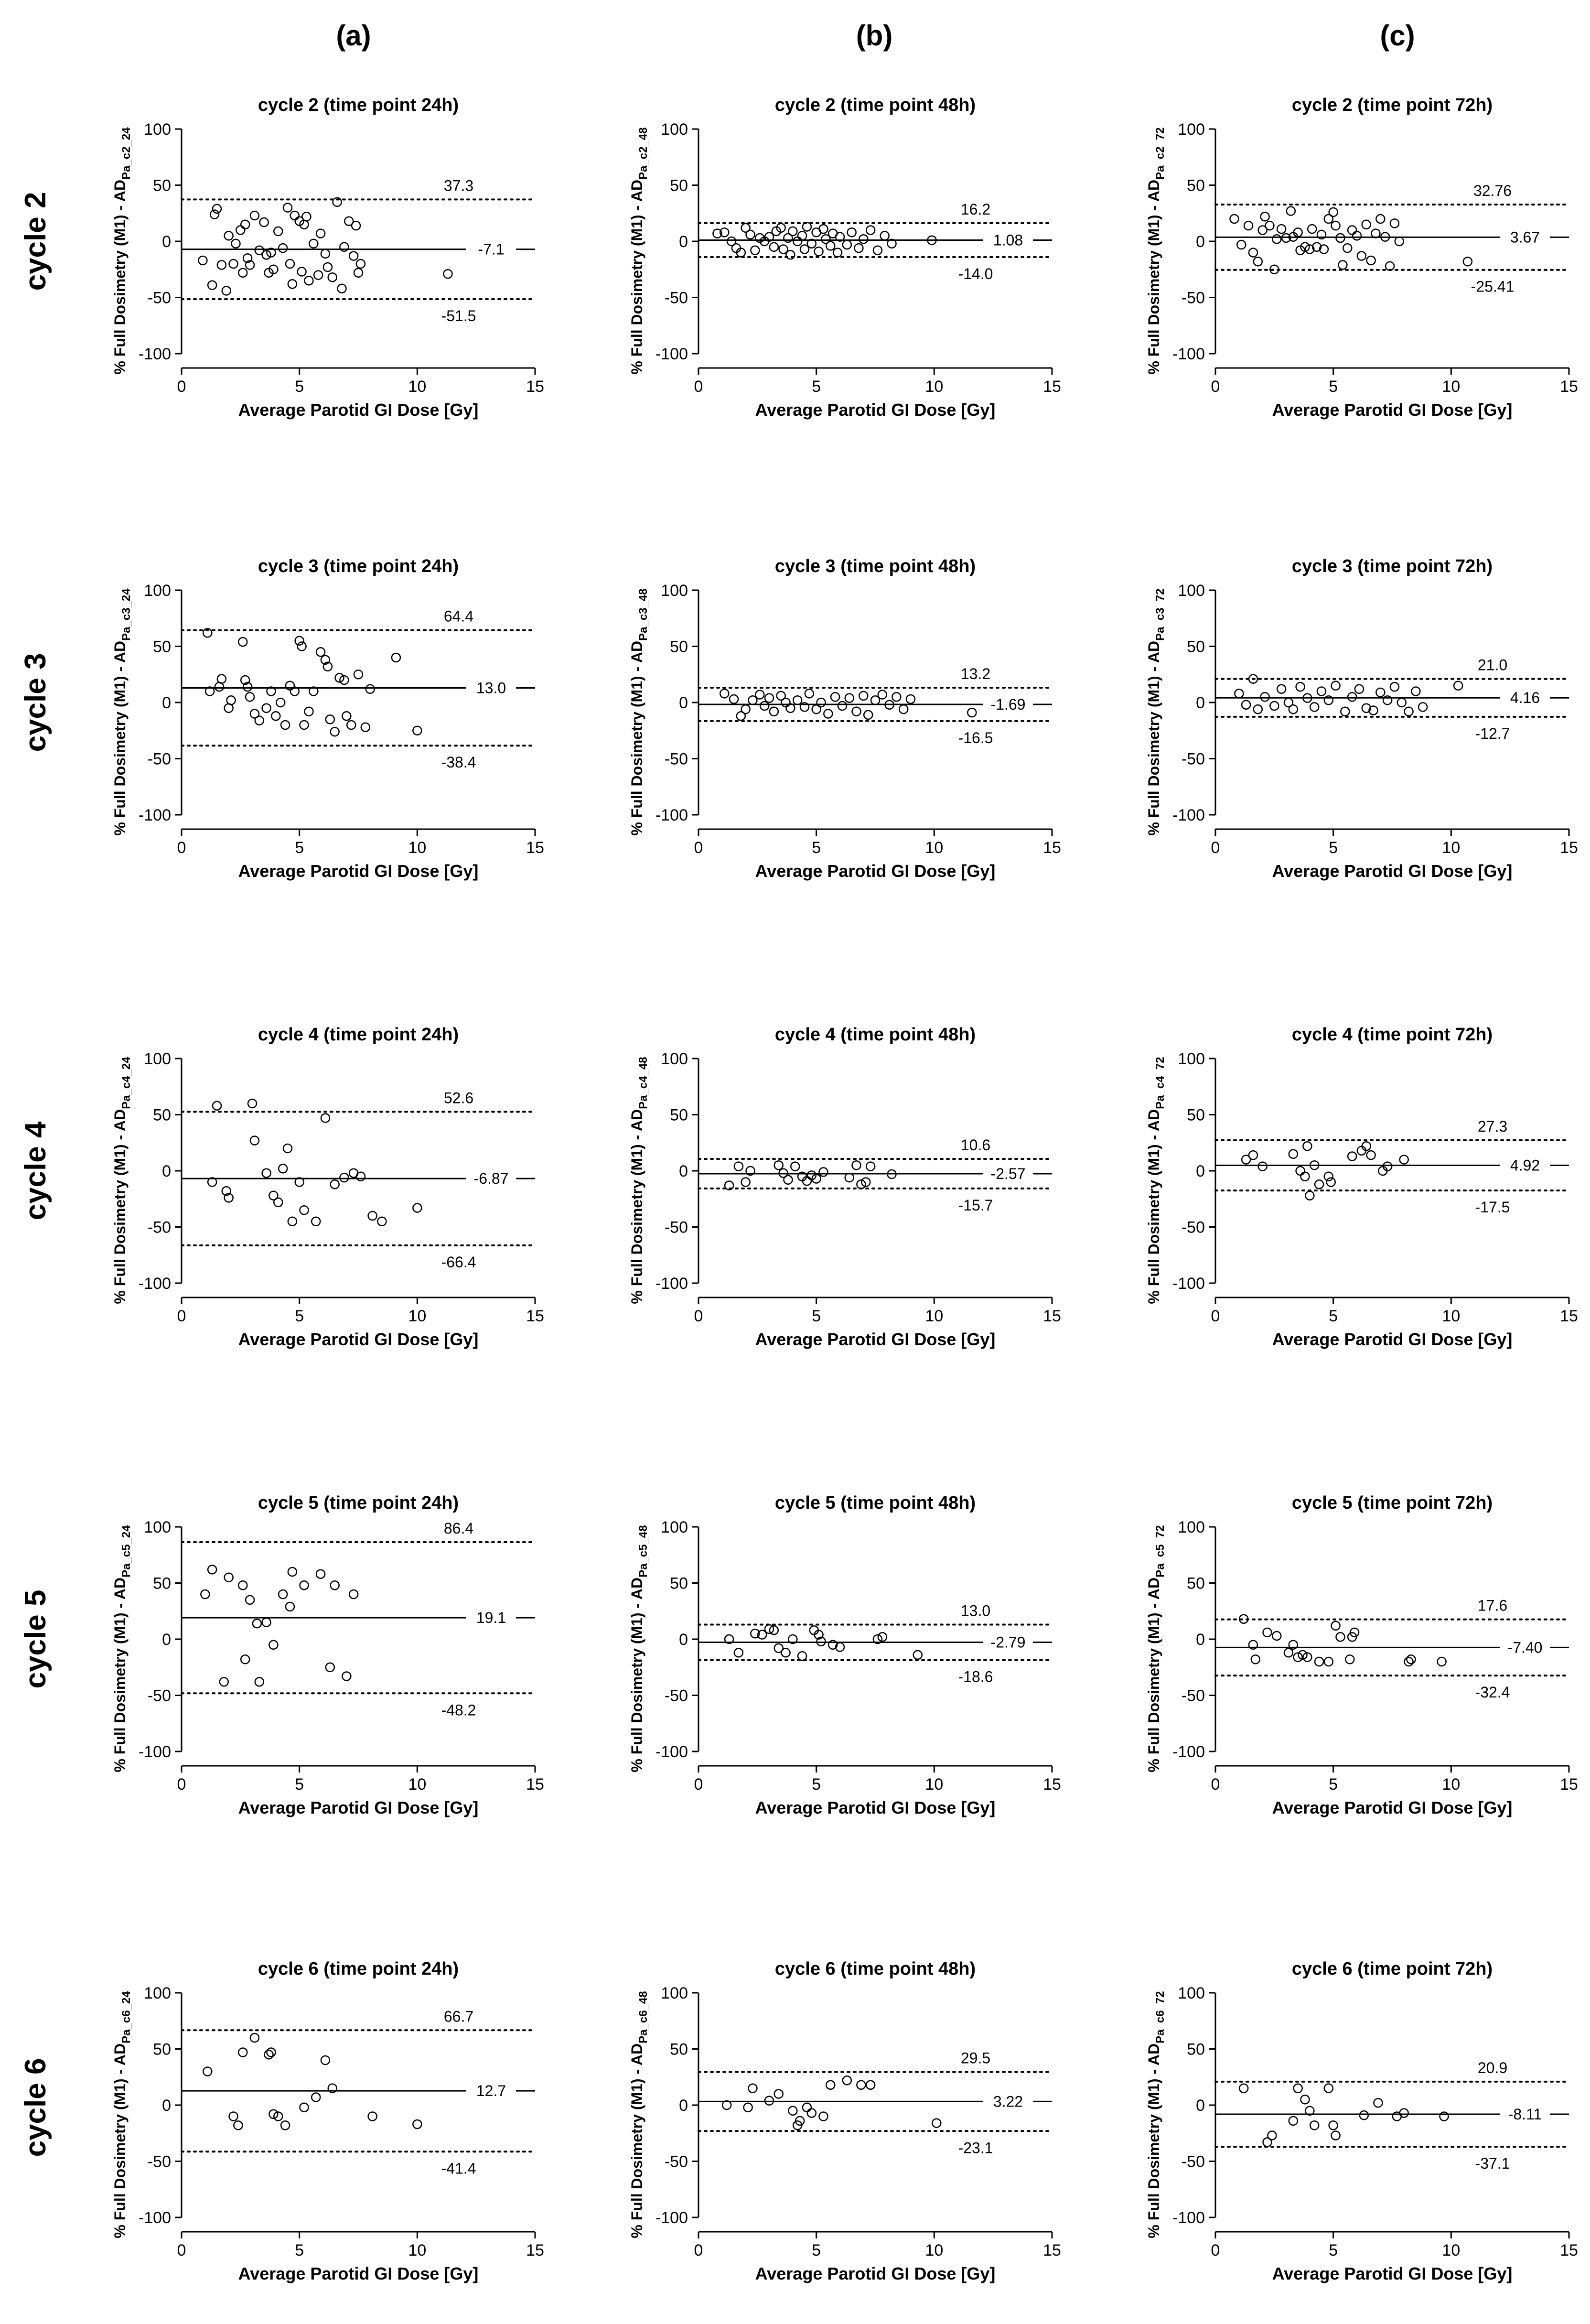  What do you see at coordinates (458, 1710) in the screenshot?
I see `lower-loa-label: -48.2` at bounding box center [458, 1710].